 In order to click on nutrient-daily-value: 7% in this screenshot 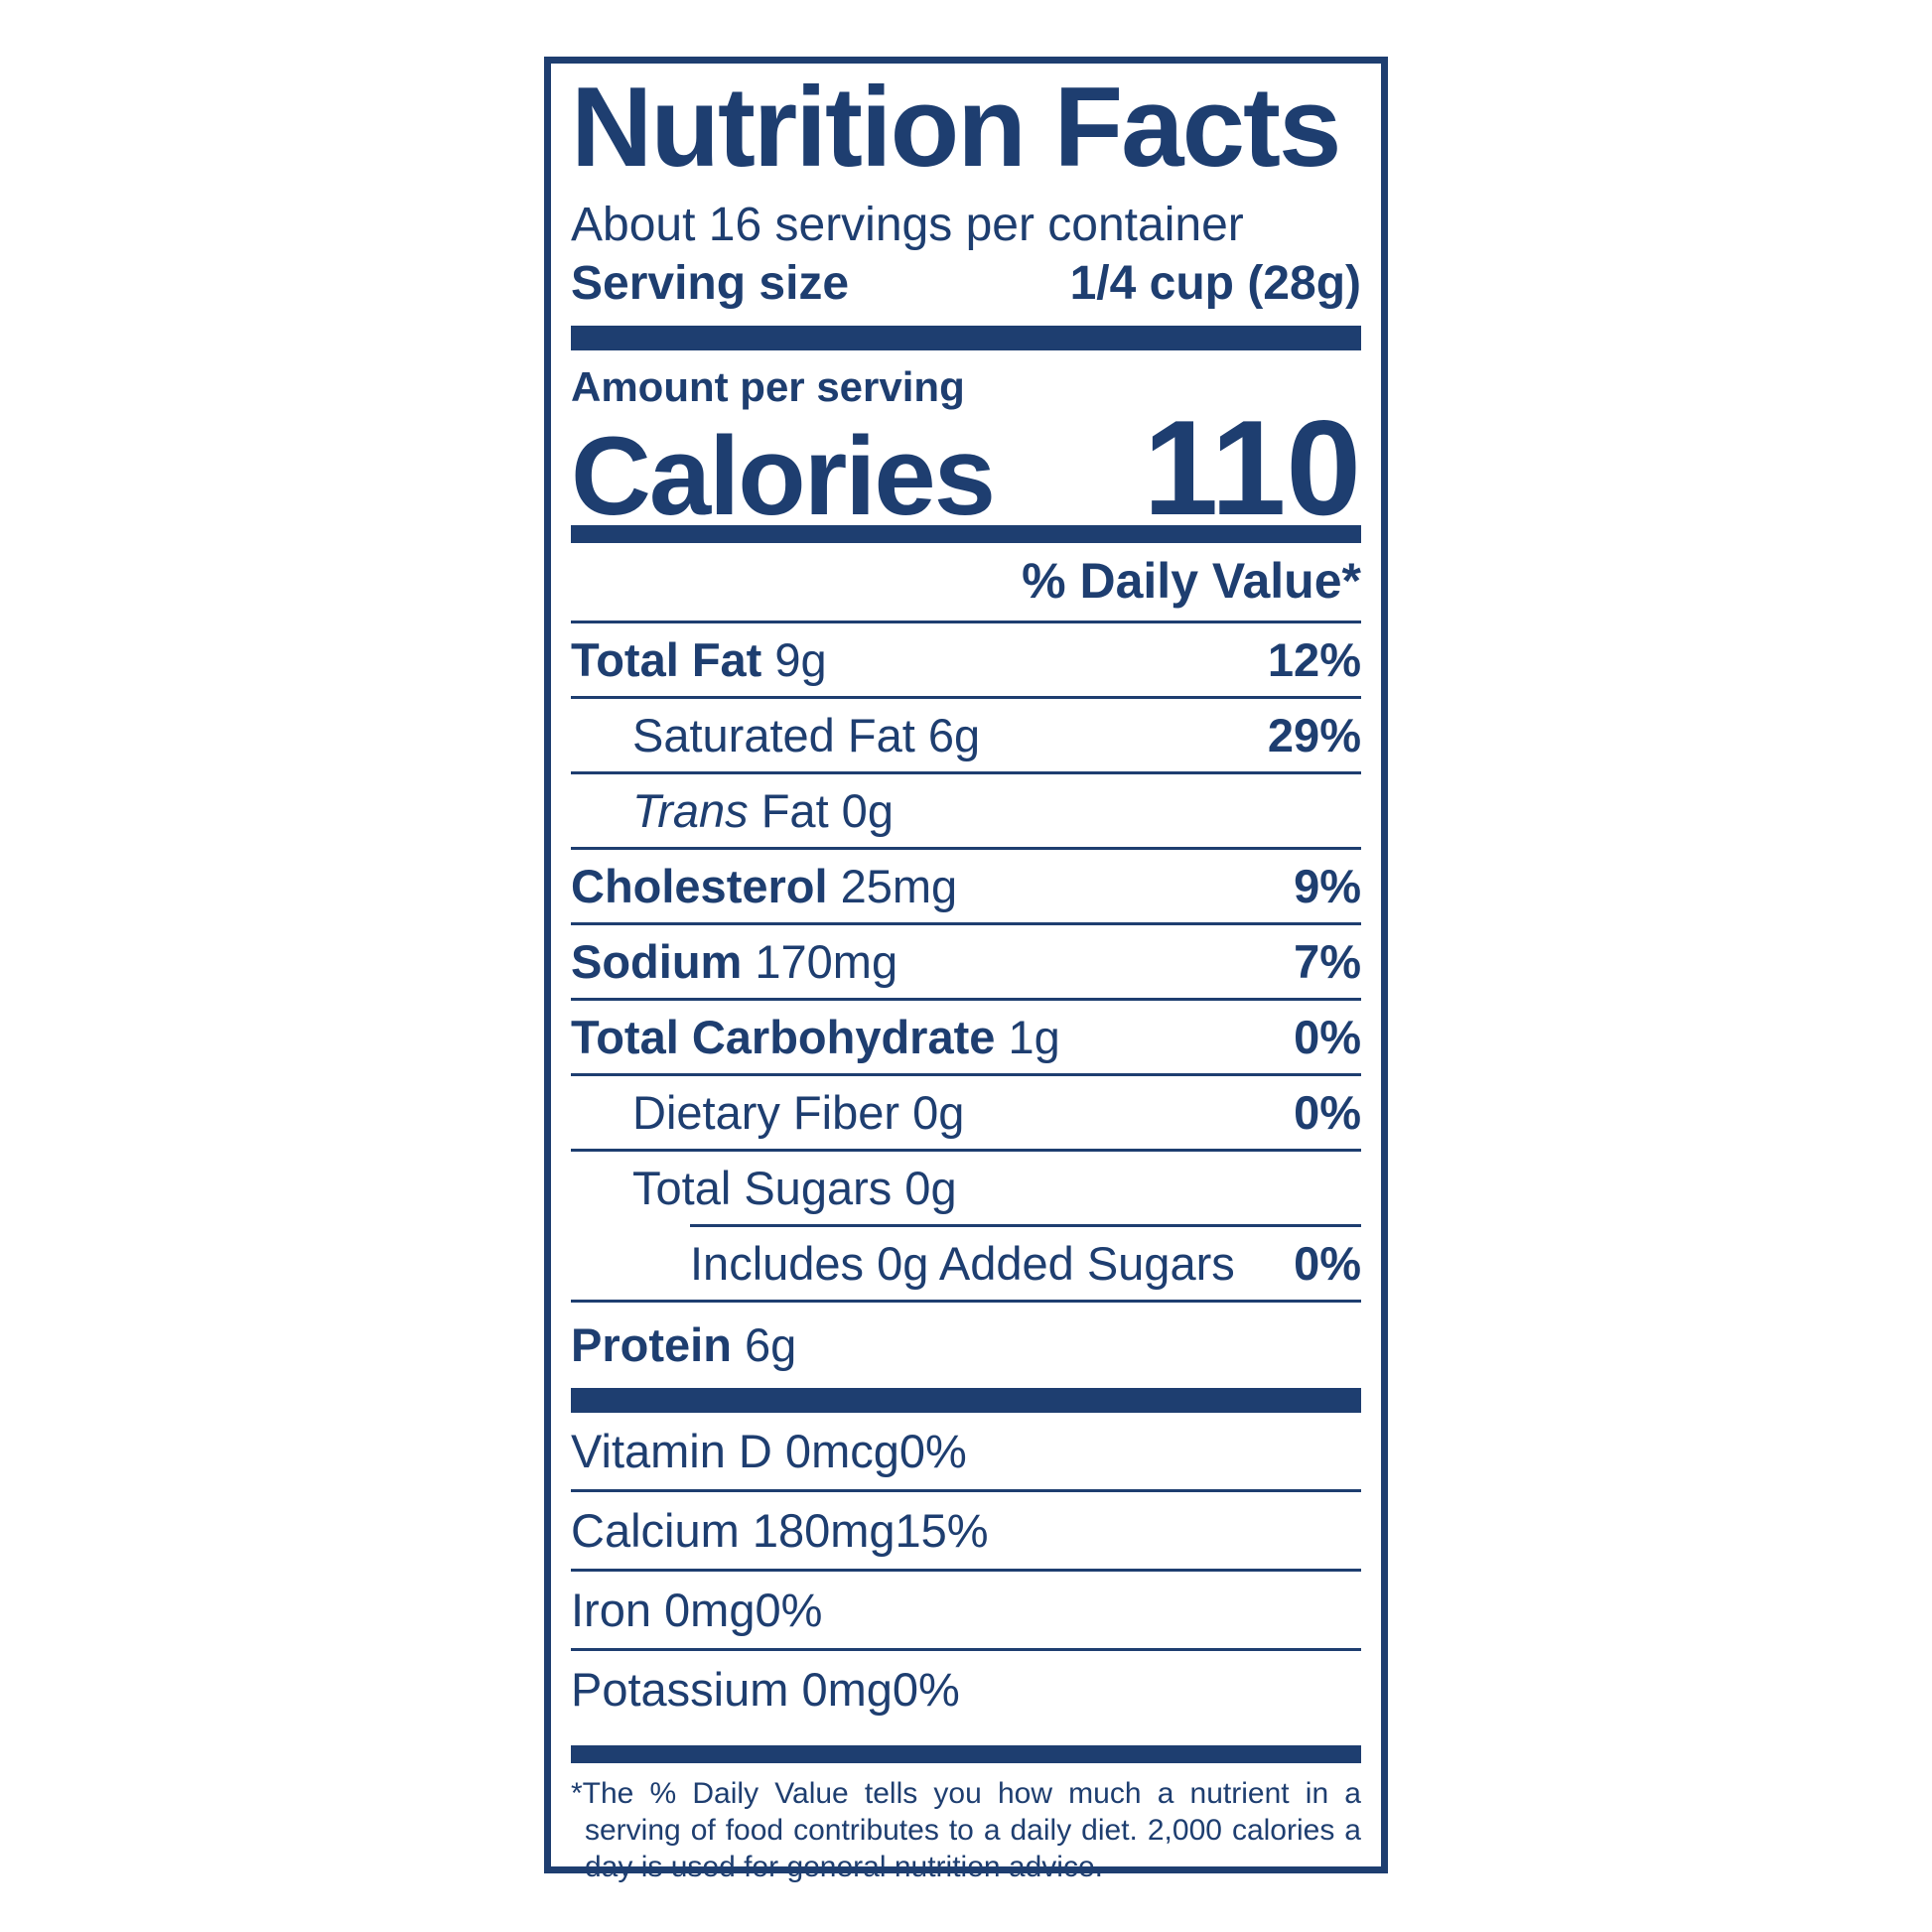, I will do `click(1327, 962)`.